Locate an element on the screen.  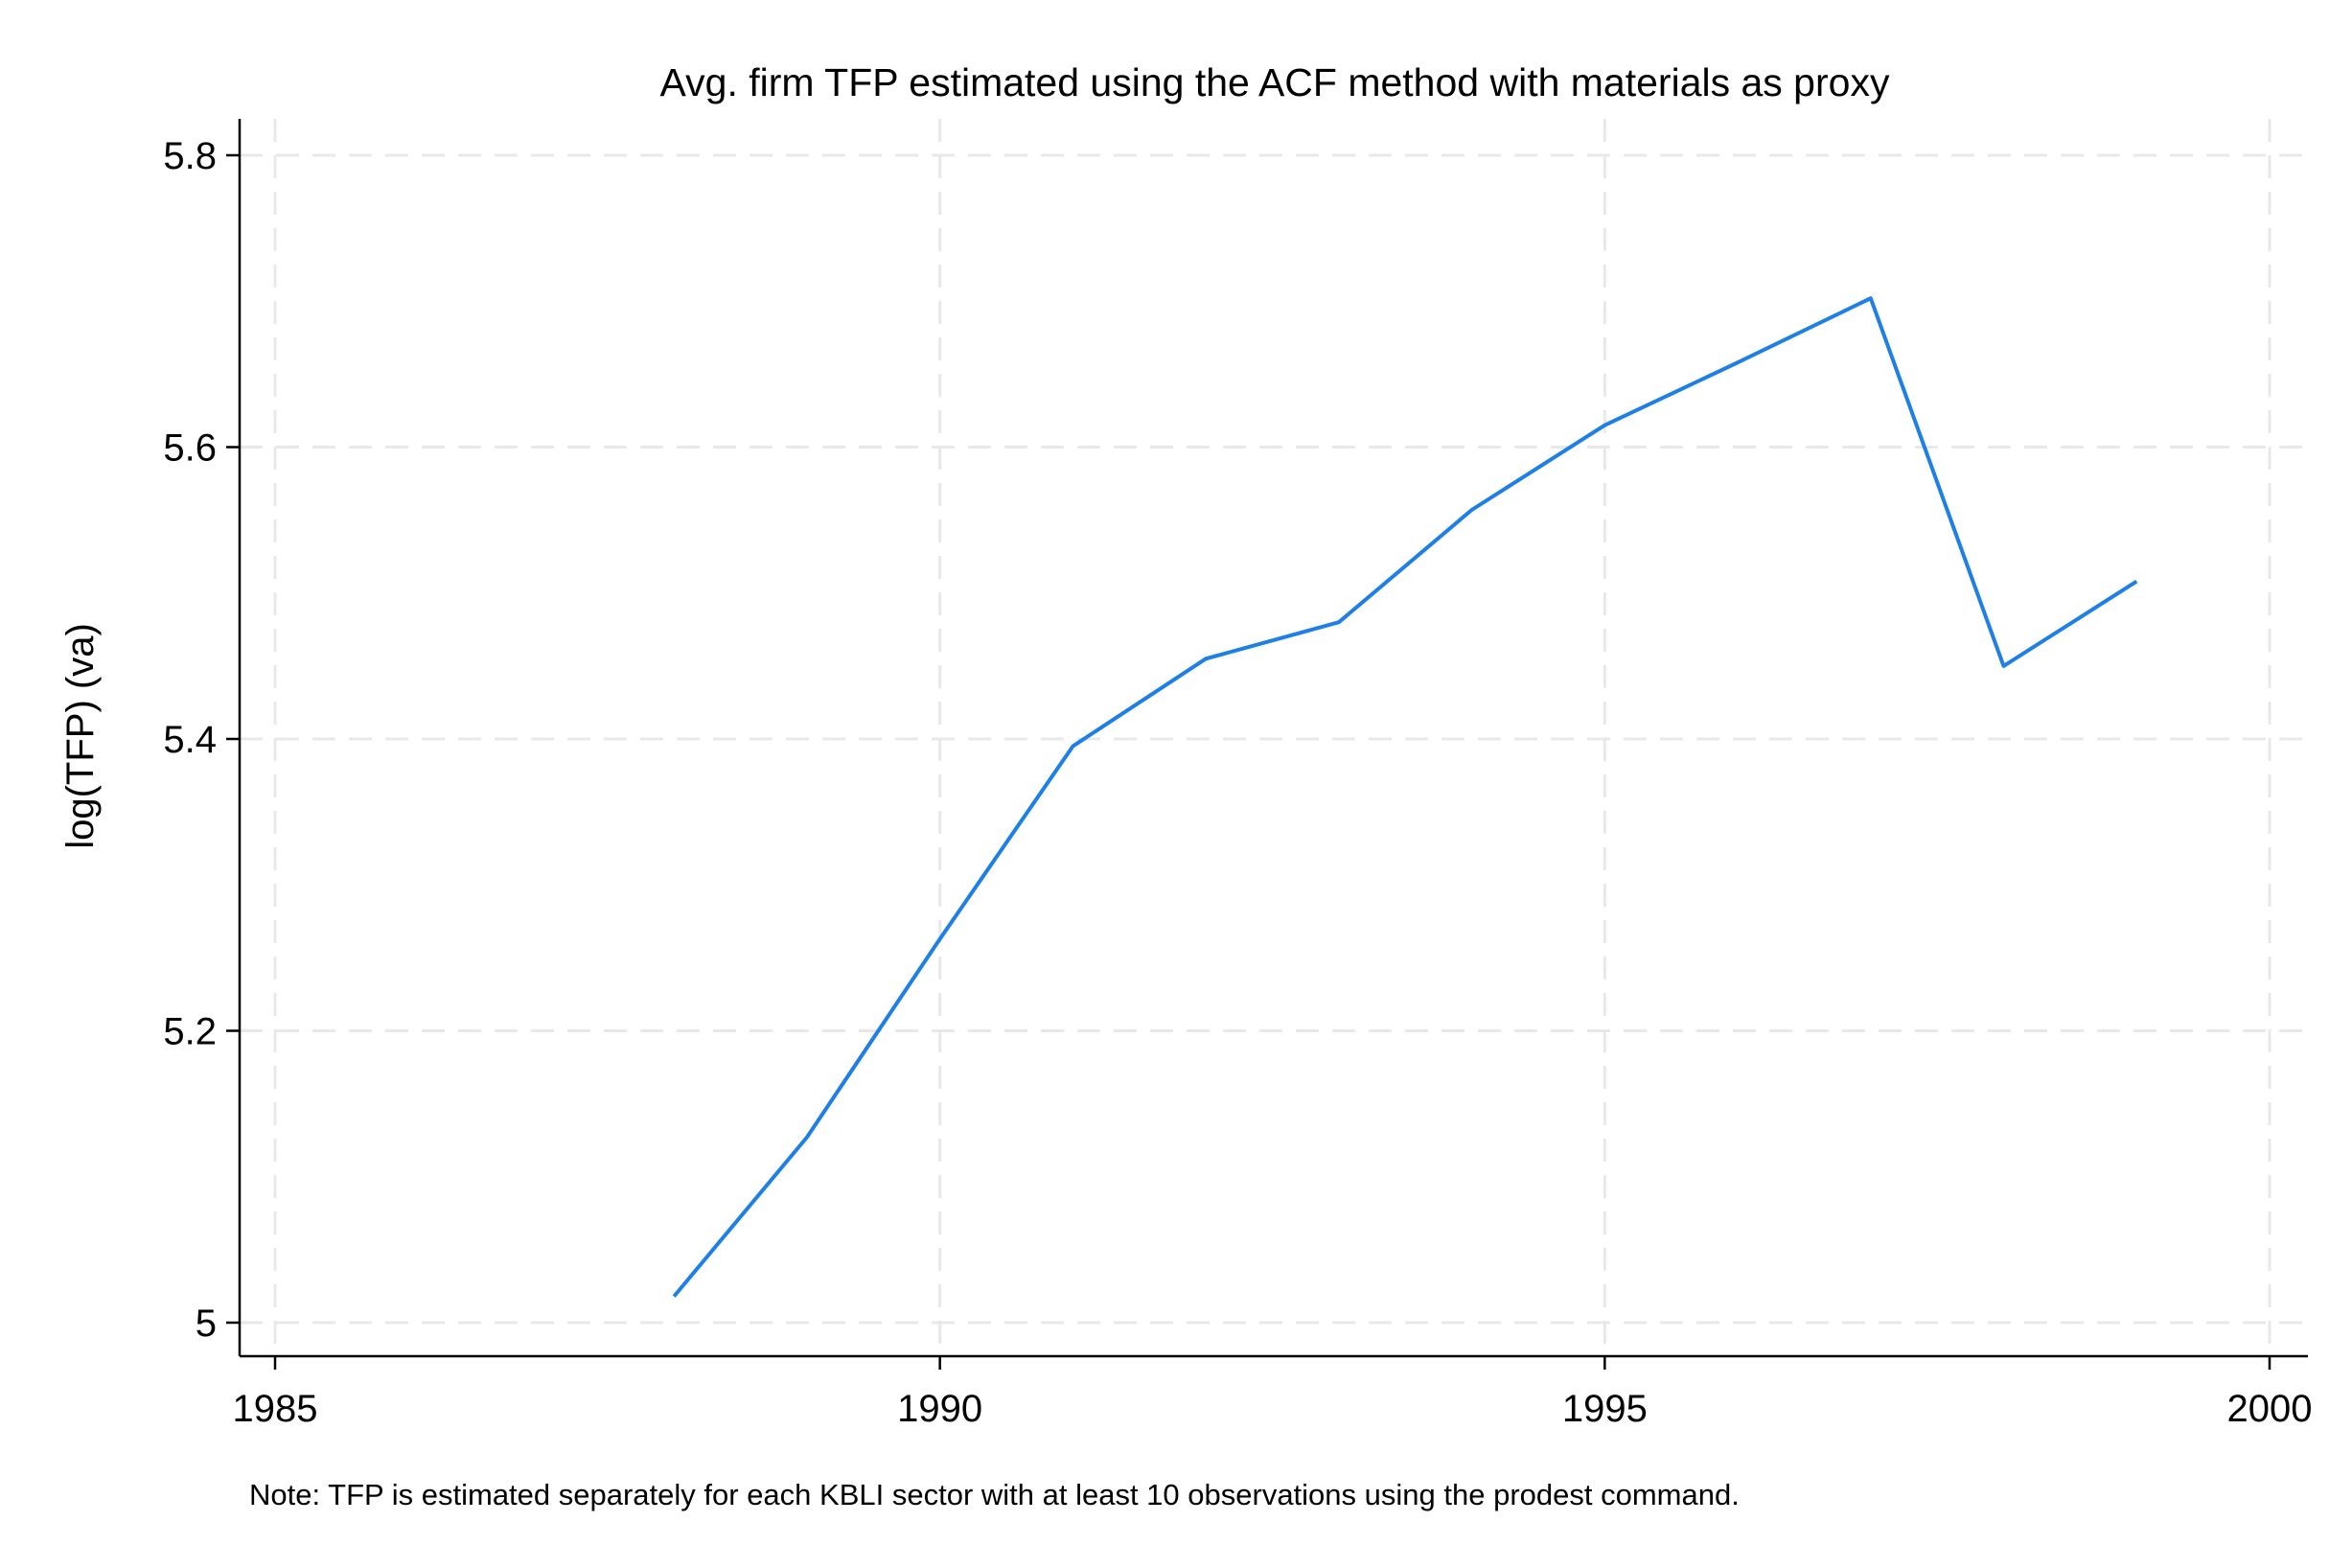
y-tick-label-2: 5.4 is located at coordinates (190, 740).